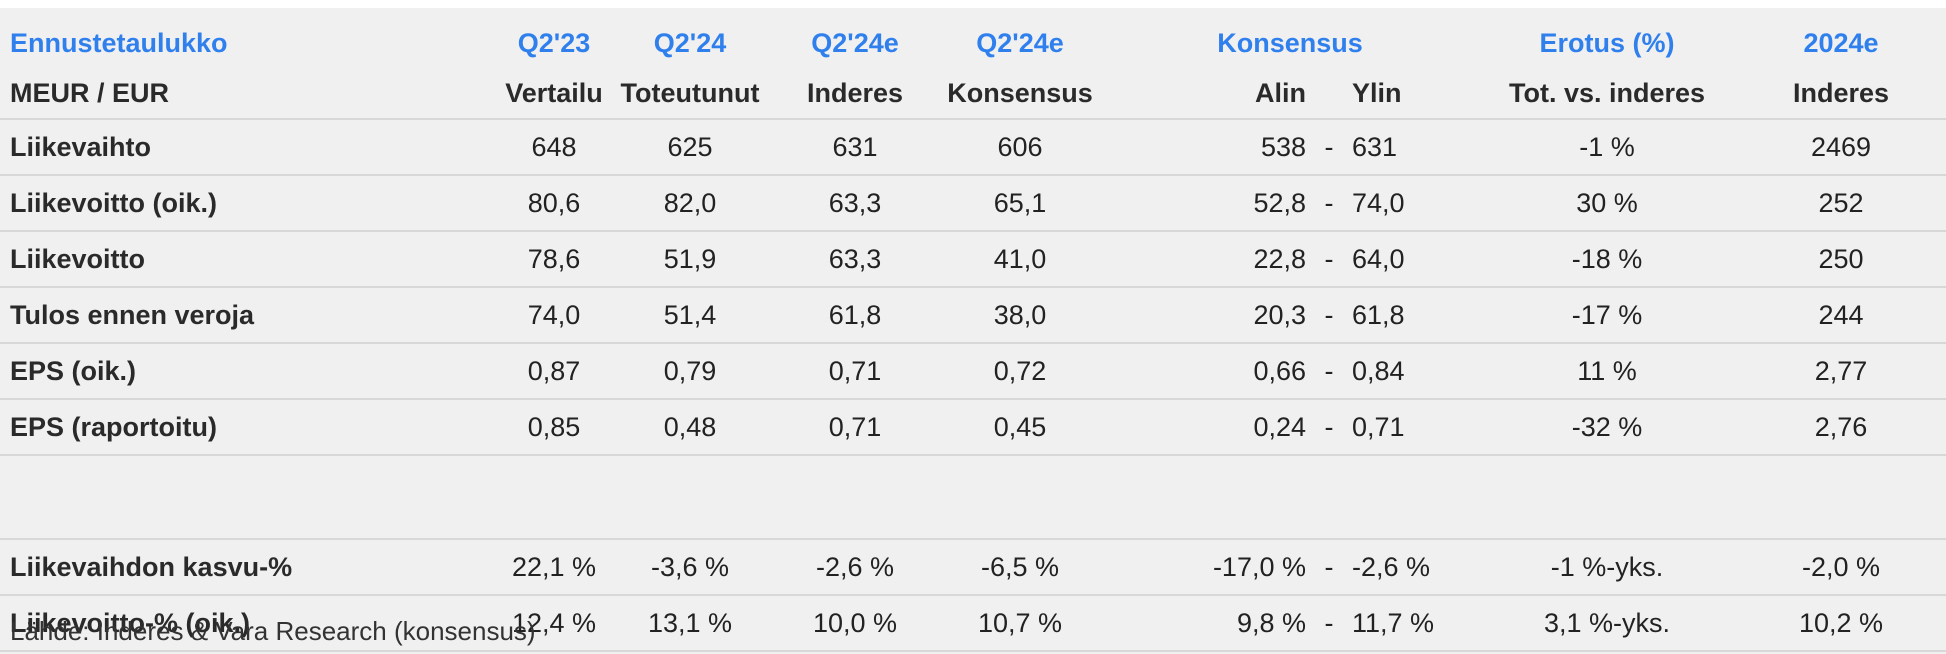 This screenshot has width=1946, height=654. Describe the element at coordinates (690, 203) in the screenshot. I see `cell-q224: 82,0` at that location.